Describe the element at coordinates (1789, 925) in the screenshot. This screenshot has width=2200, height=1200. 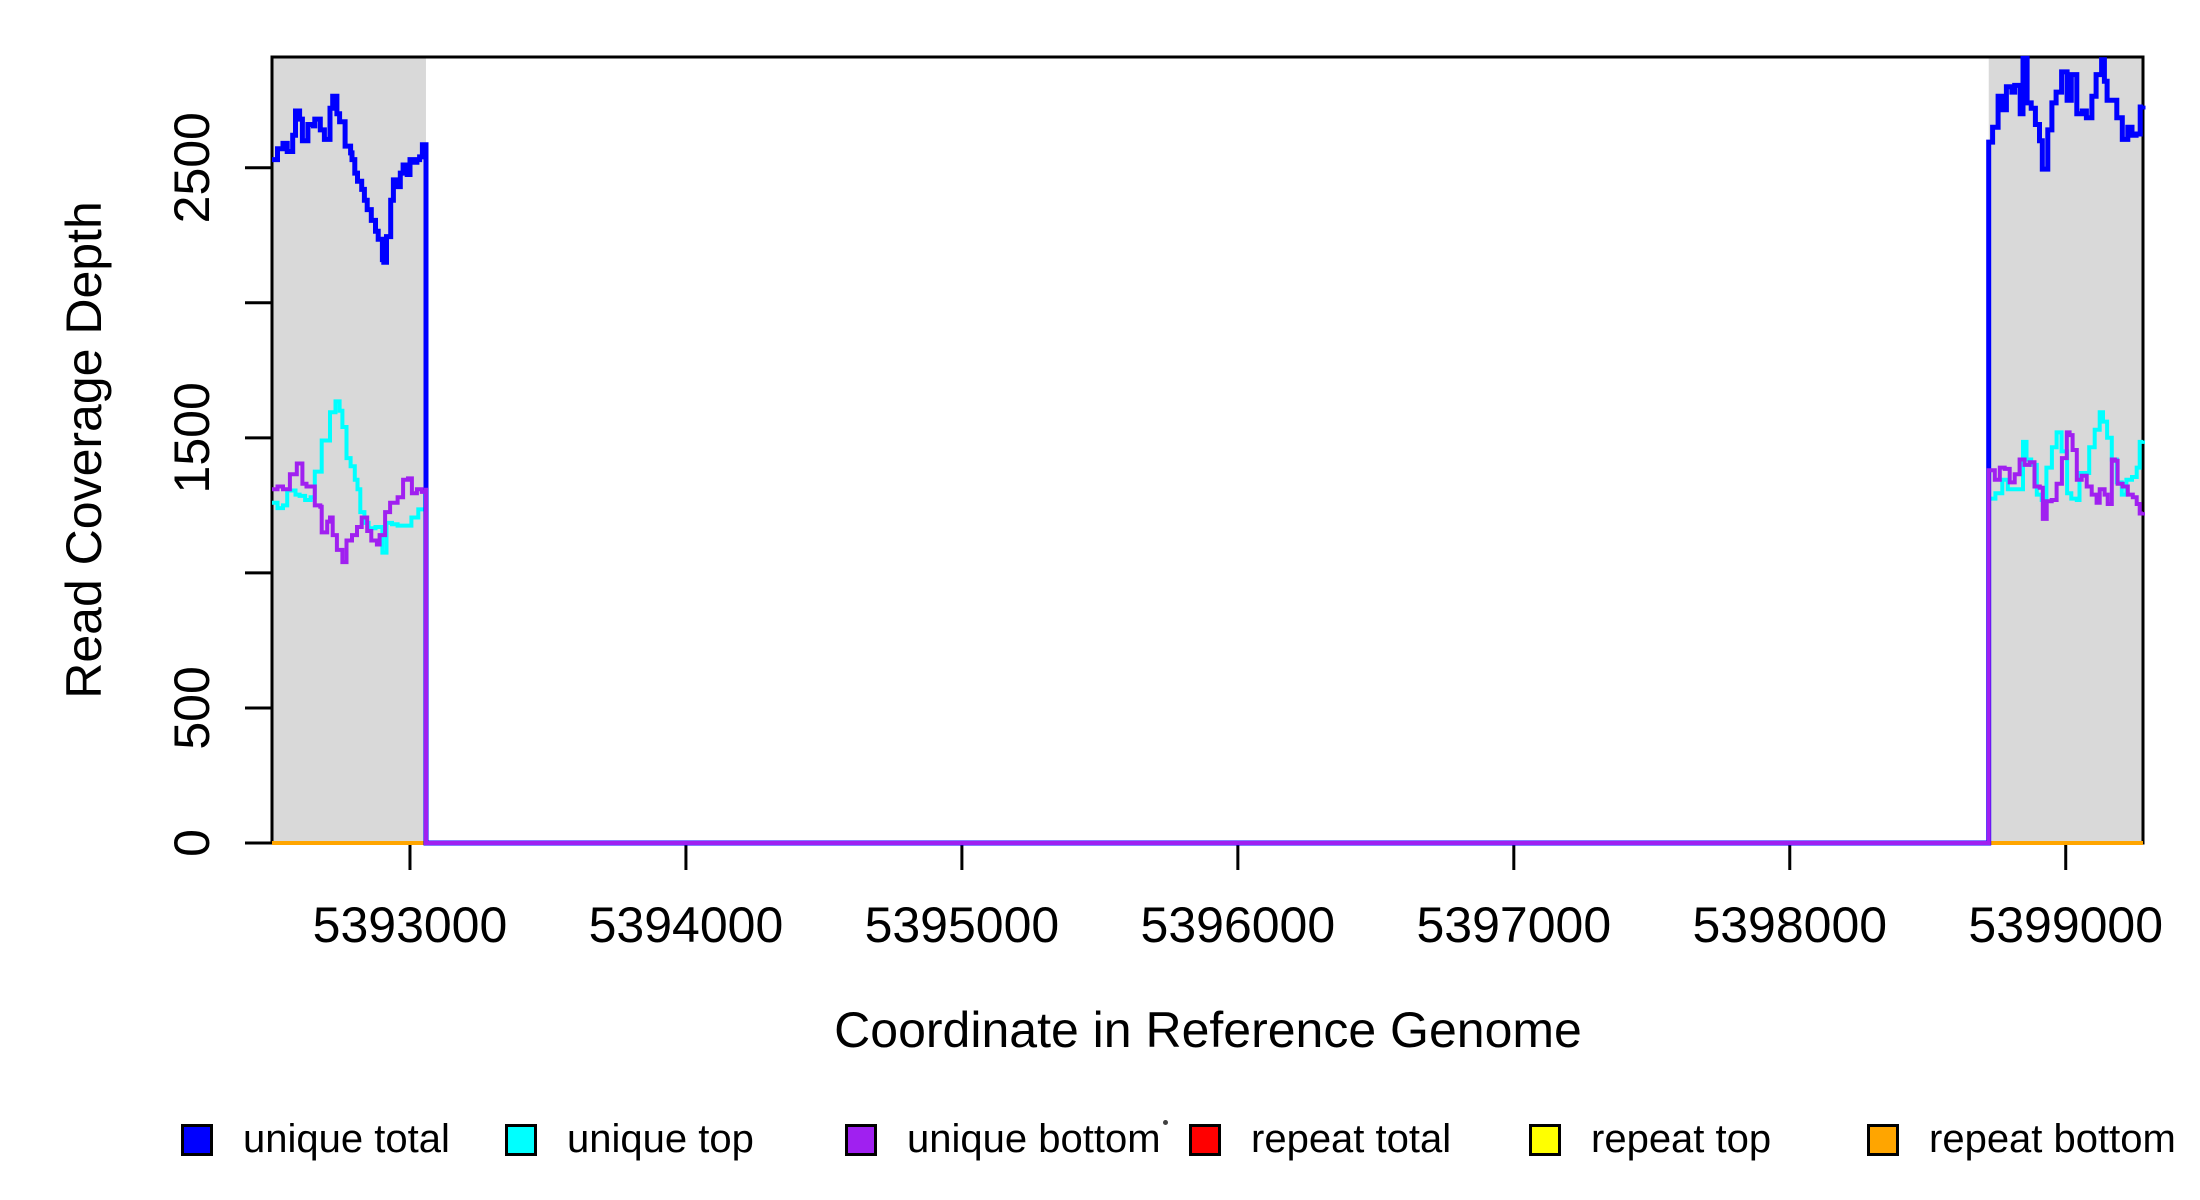
I see `x-tick-label: 5398000` at that location.